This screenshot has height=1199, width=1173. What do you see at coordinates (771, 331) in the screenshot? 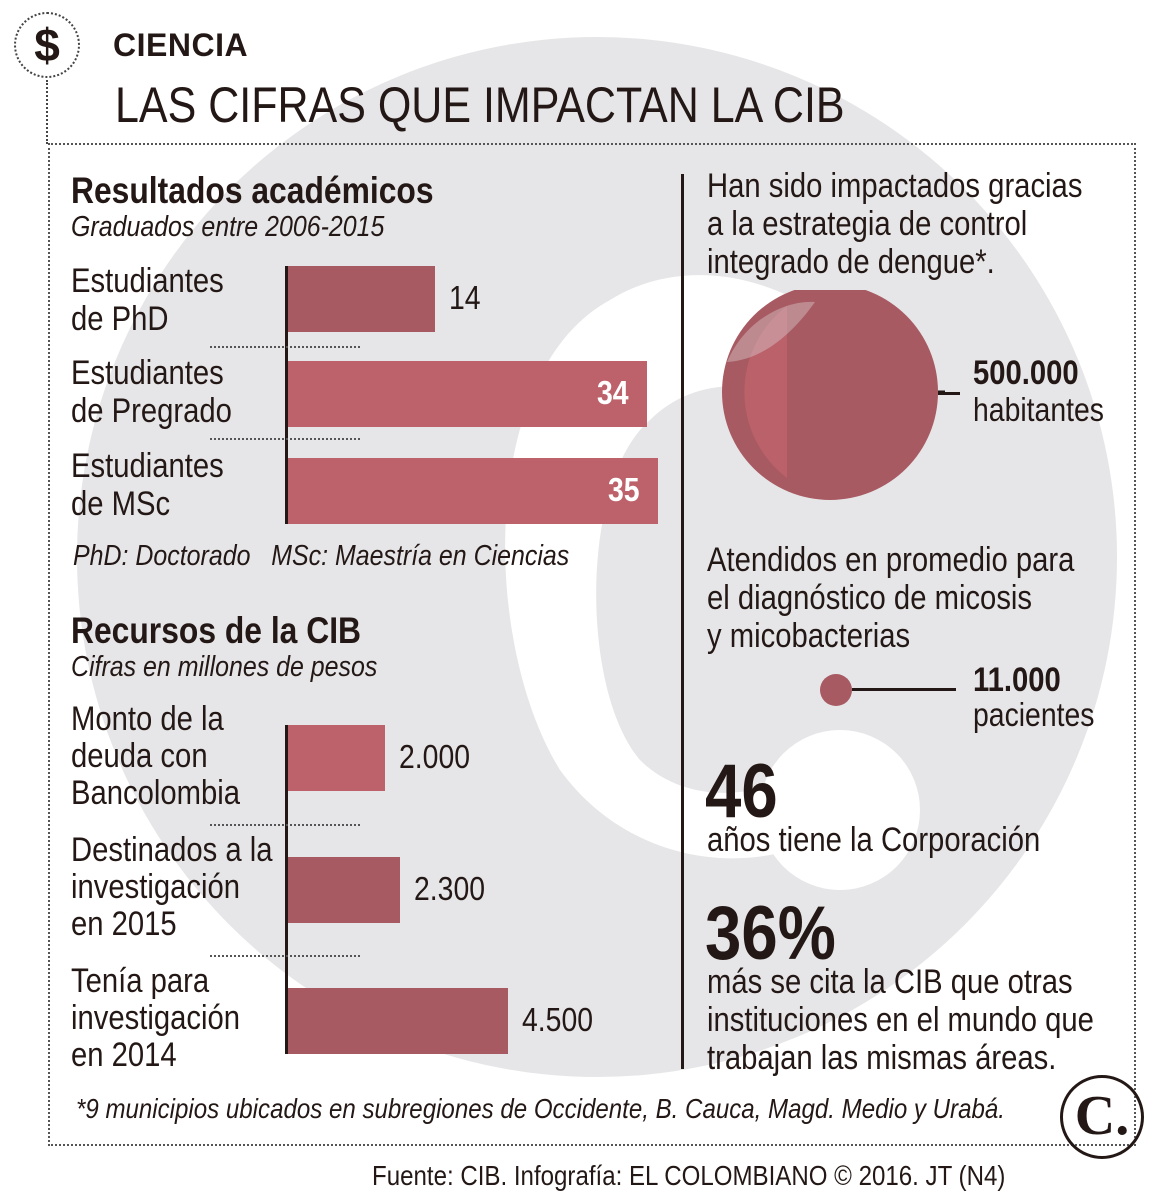
I see `dengue-circle-crescent` at bounding box center [771, 331].